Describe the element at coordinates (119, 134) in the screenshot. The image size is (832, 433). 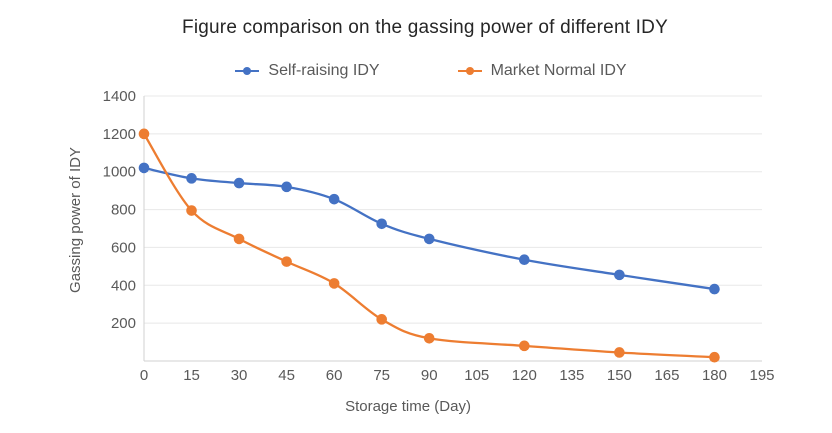
I see `y-tick-label: 1200` at that location.